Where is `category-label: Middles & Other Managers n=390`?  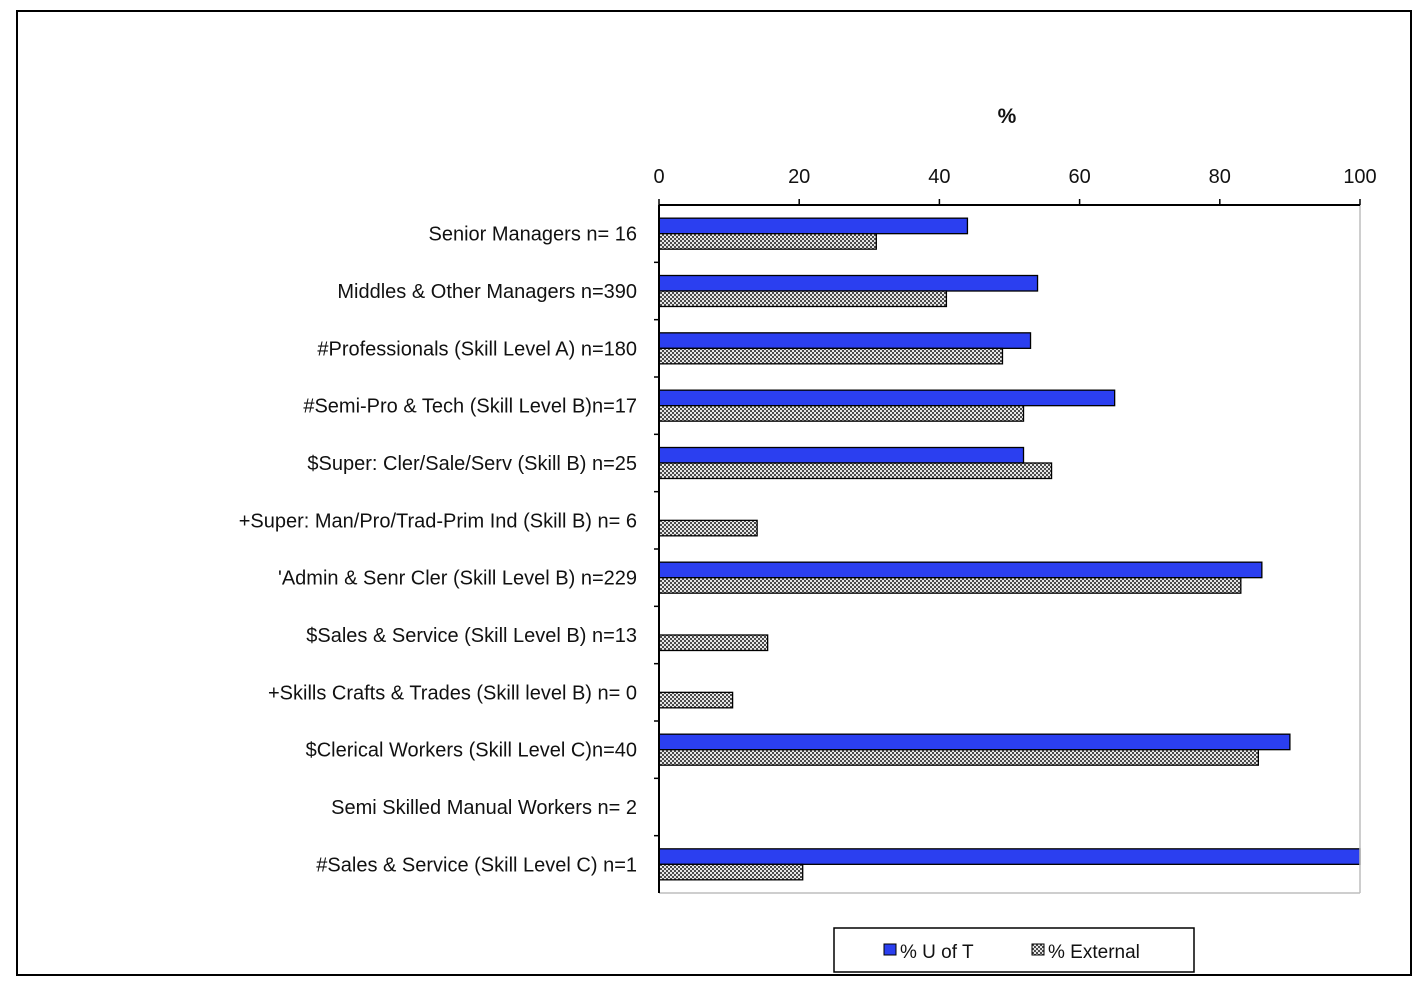 category-label: Middles & Other Managers n=390 is located at coordinates (487, 292).